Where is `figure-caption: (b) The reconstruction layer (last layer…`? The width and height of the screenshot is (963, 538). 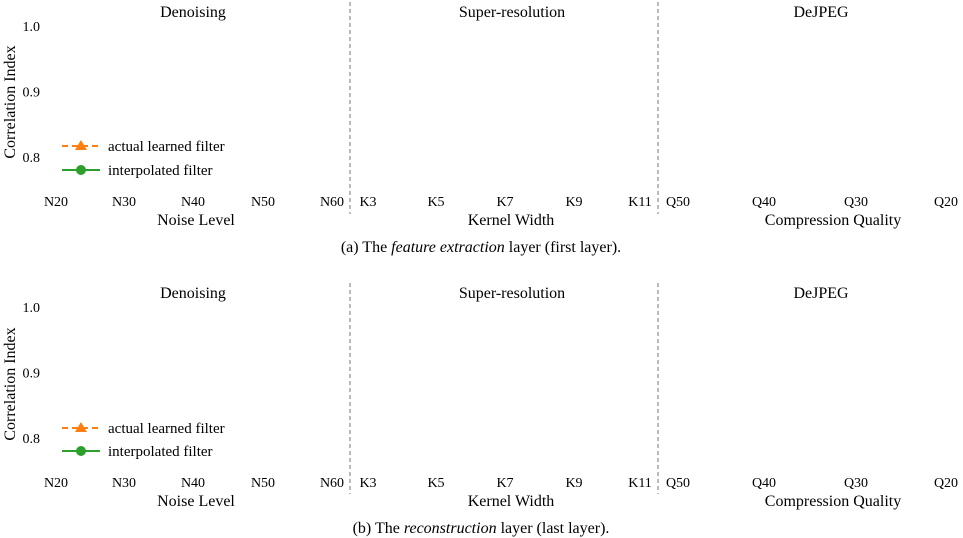 figure-caption: (b) The reconstruction layer (last layer… is located at coordinates (481, 528).